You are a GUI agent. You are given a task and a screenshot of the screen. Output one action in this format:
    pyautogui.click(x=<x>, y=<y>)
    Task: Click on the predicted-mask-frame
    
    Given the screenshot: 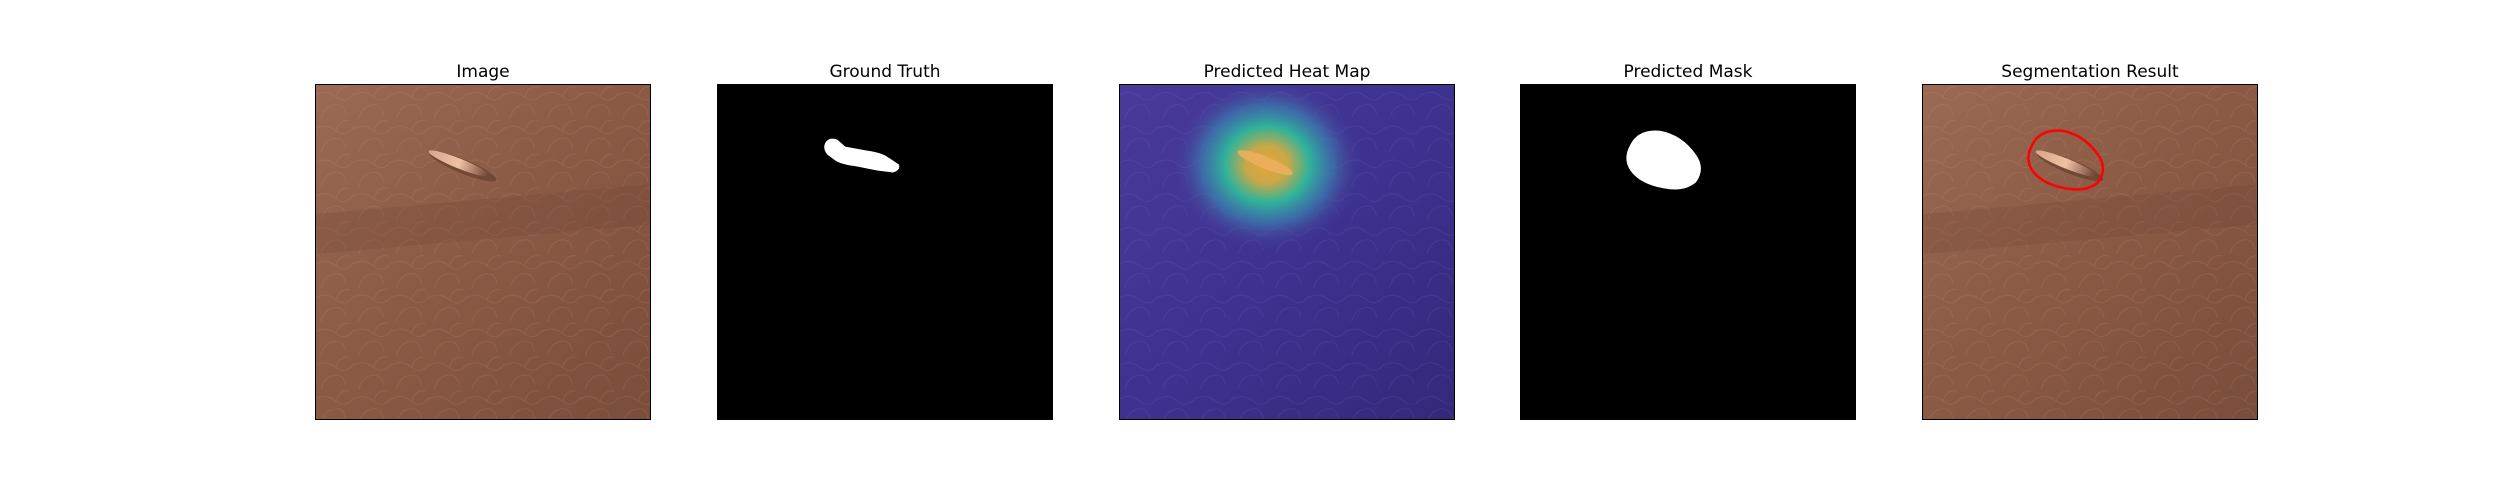 What is the action you would take?
    pyautogui.click(x=1688, y=252)
    